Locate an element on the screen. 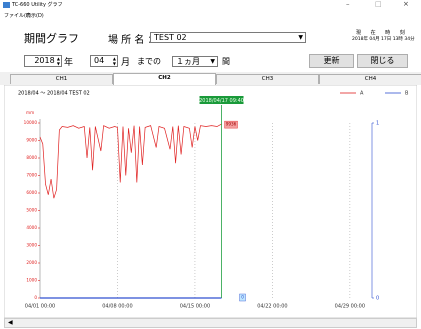 The height and width of the screenshot is (329, 421). cursor-label: 2018/04/17 09:40 is located at coordinates (221, 101).